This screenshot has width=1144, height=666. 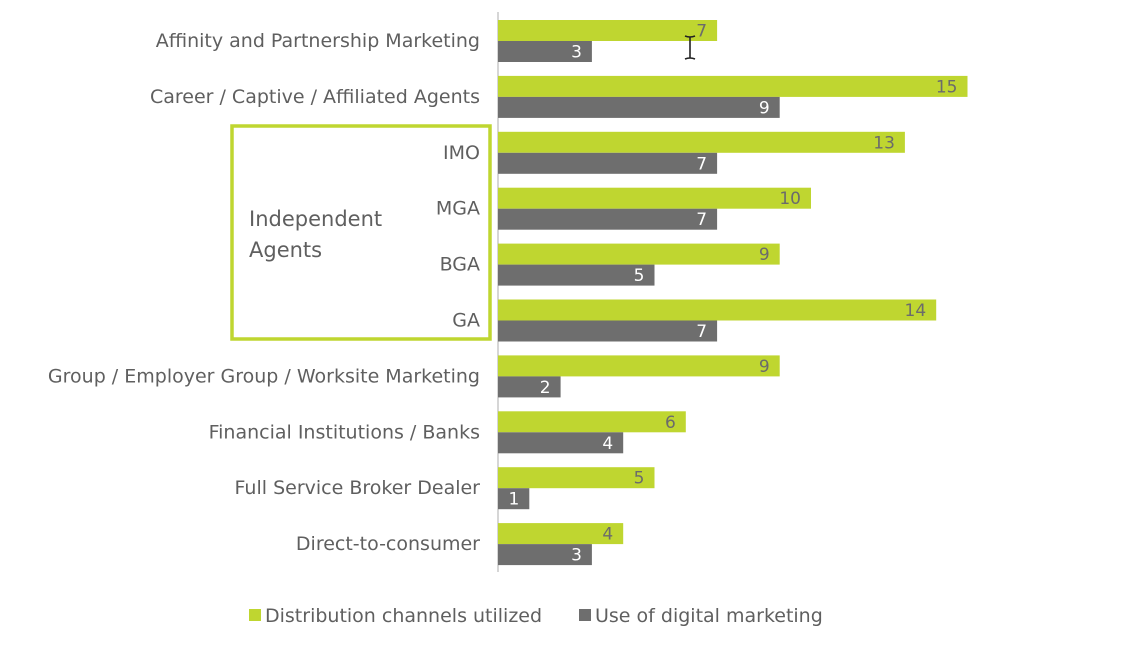 What do you see at coordinates (701, 332) in the screenshot?
I see `value-label-digital-ga: 7` at bounding box center [701, 332].